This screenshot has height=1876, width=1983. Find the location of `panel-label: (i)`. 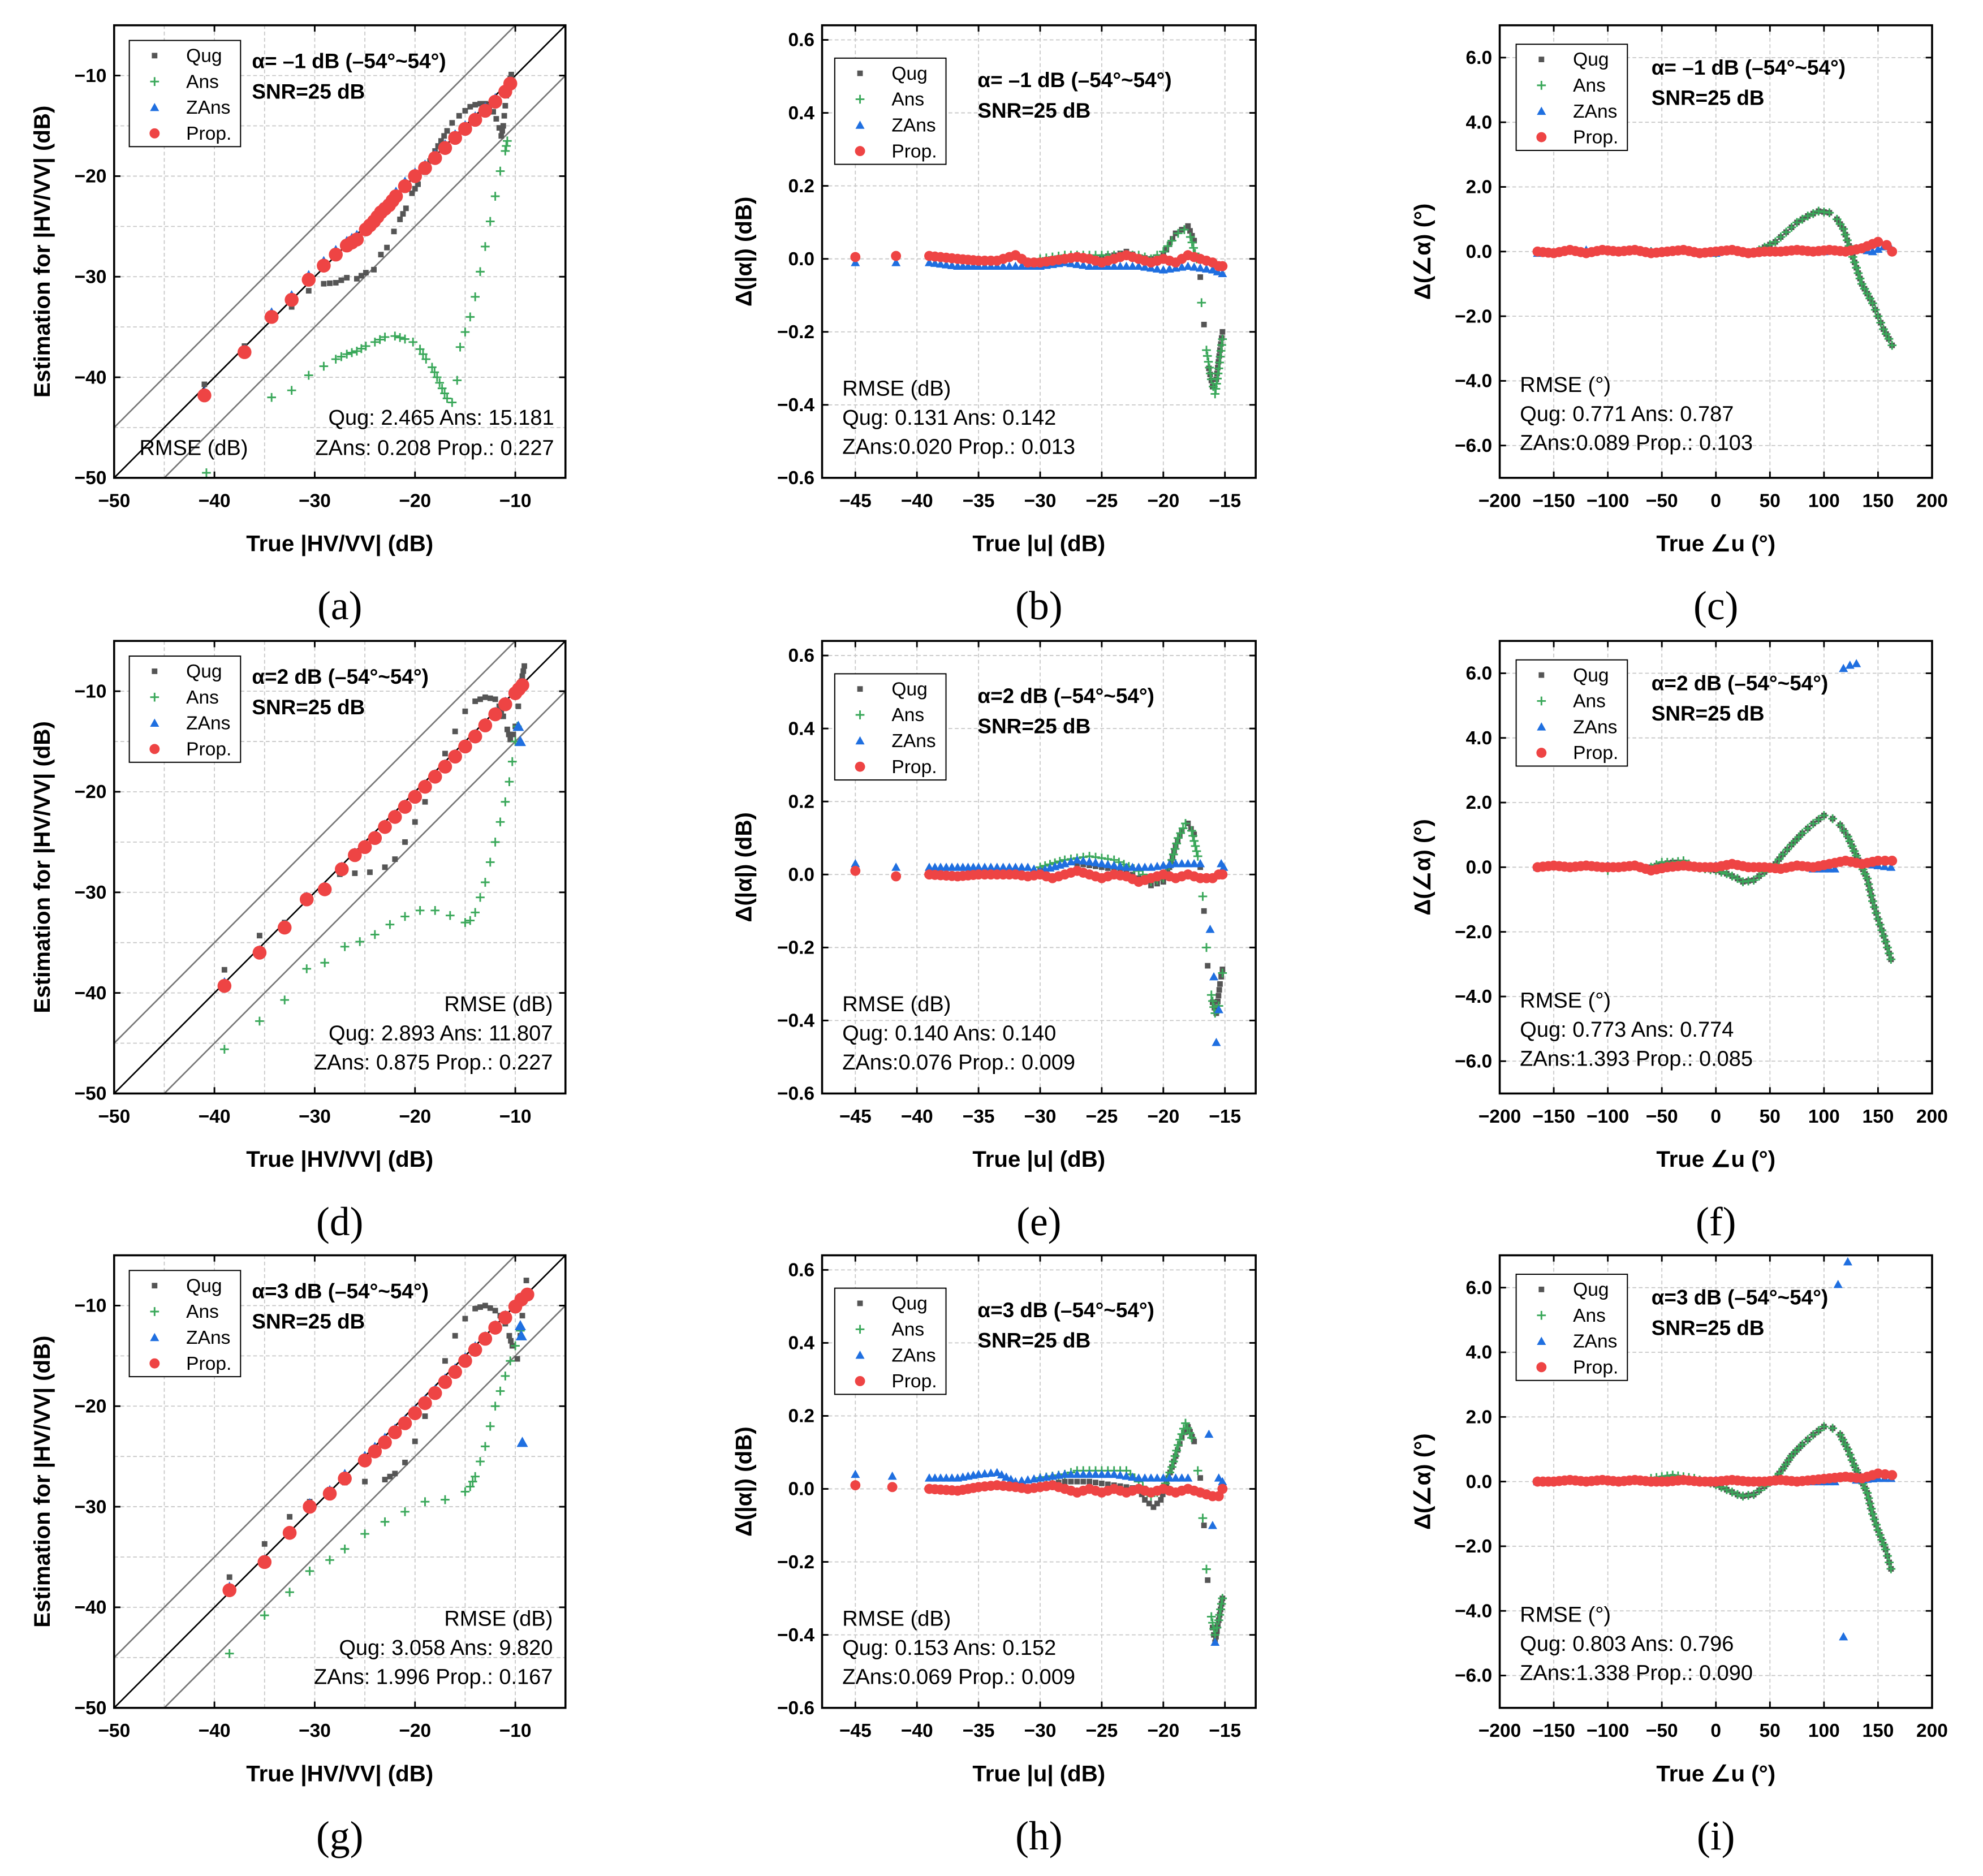

panel-label: (i) is located at coordinates (1716, 1836).